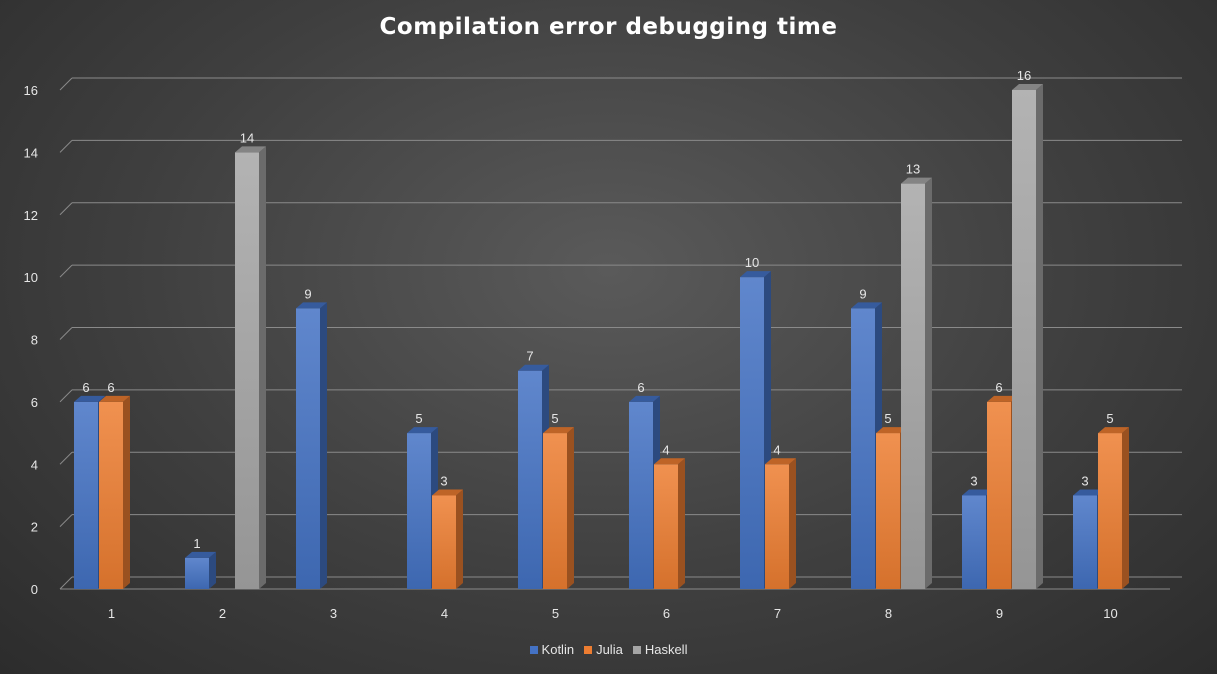  I want to click on data-label: 13, so click(913, 169).